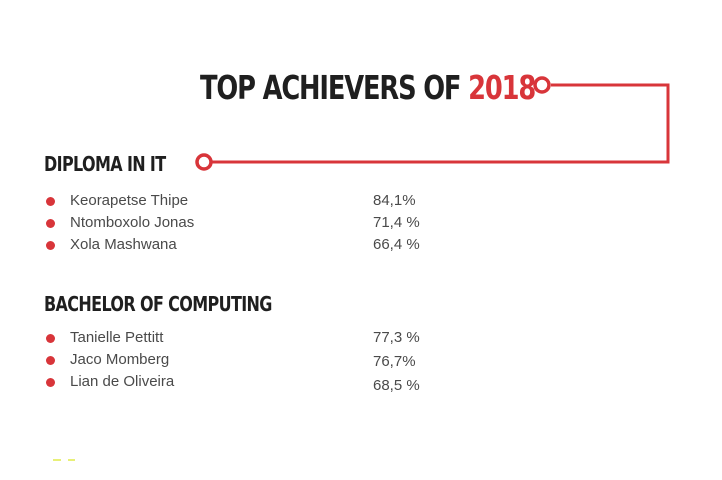  Describe the element at coordinates (396, 337) in the screenshot. I see `achiever-score: 77,3 %` at that location.